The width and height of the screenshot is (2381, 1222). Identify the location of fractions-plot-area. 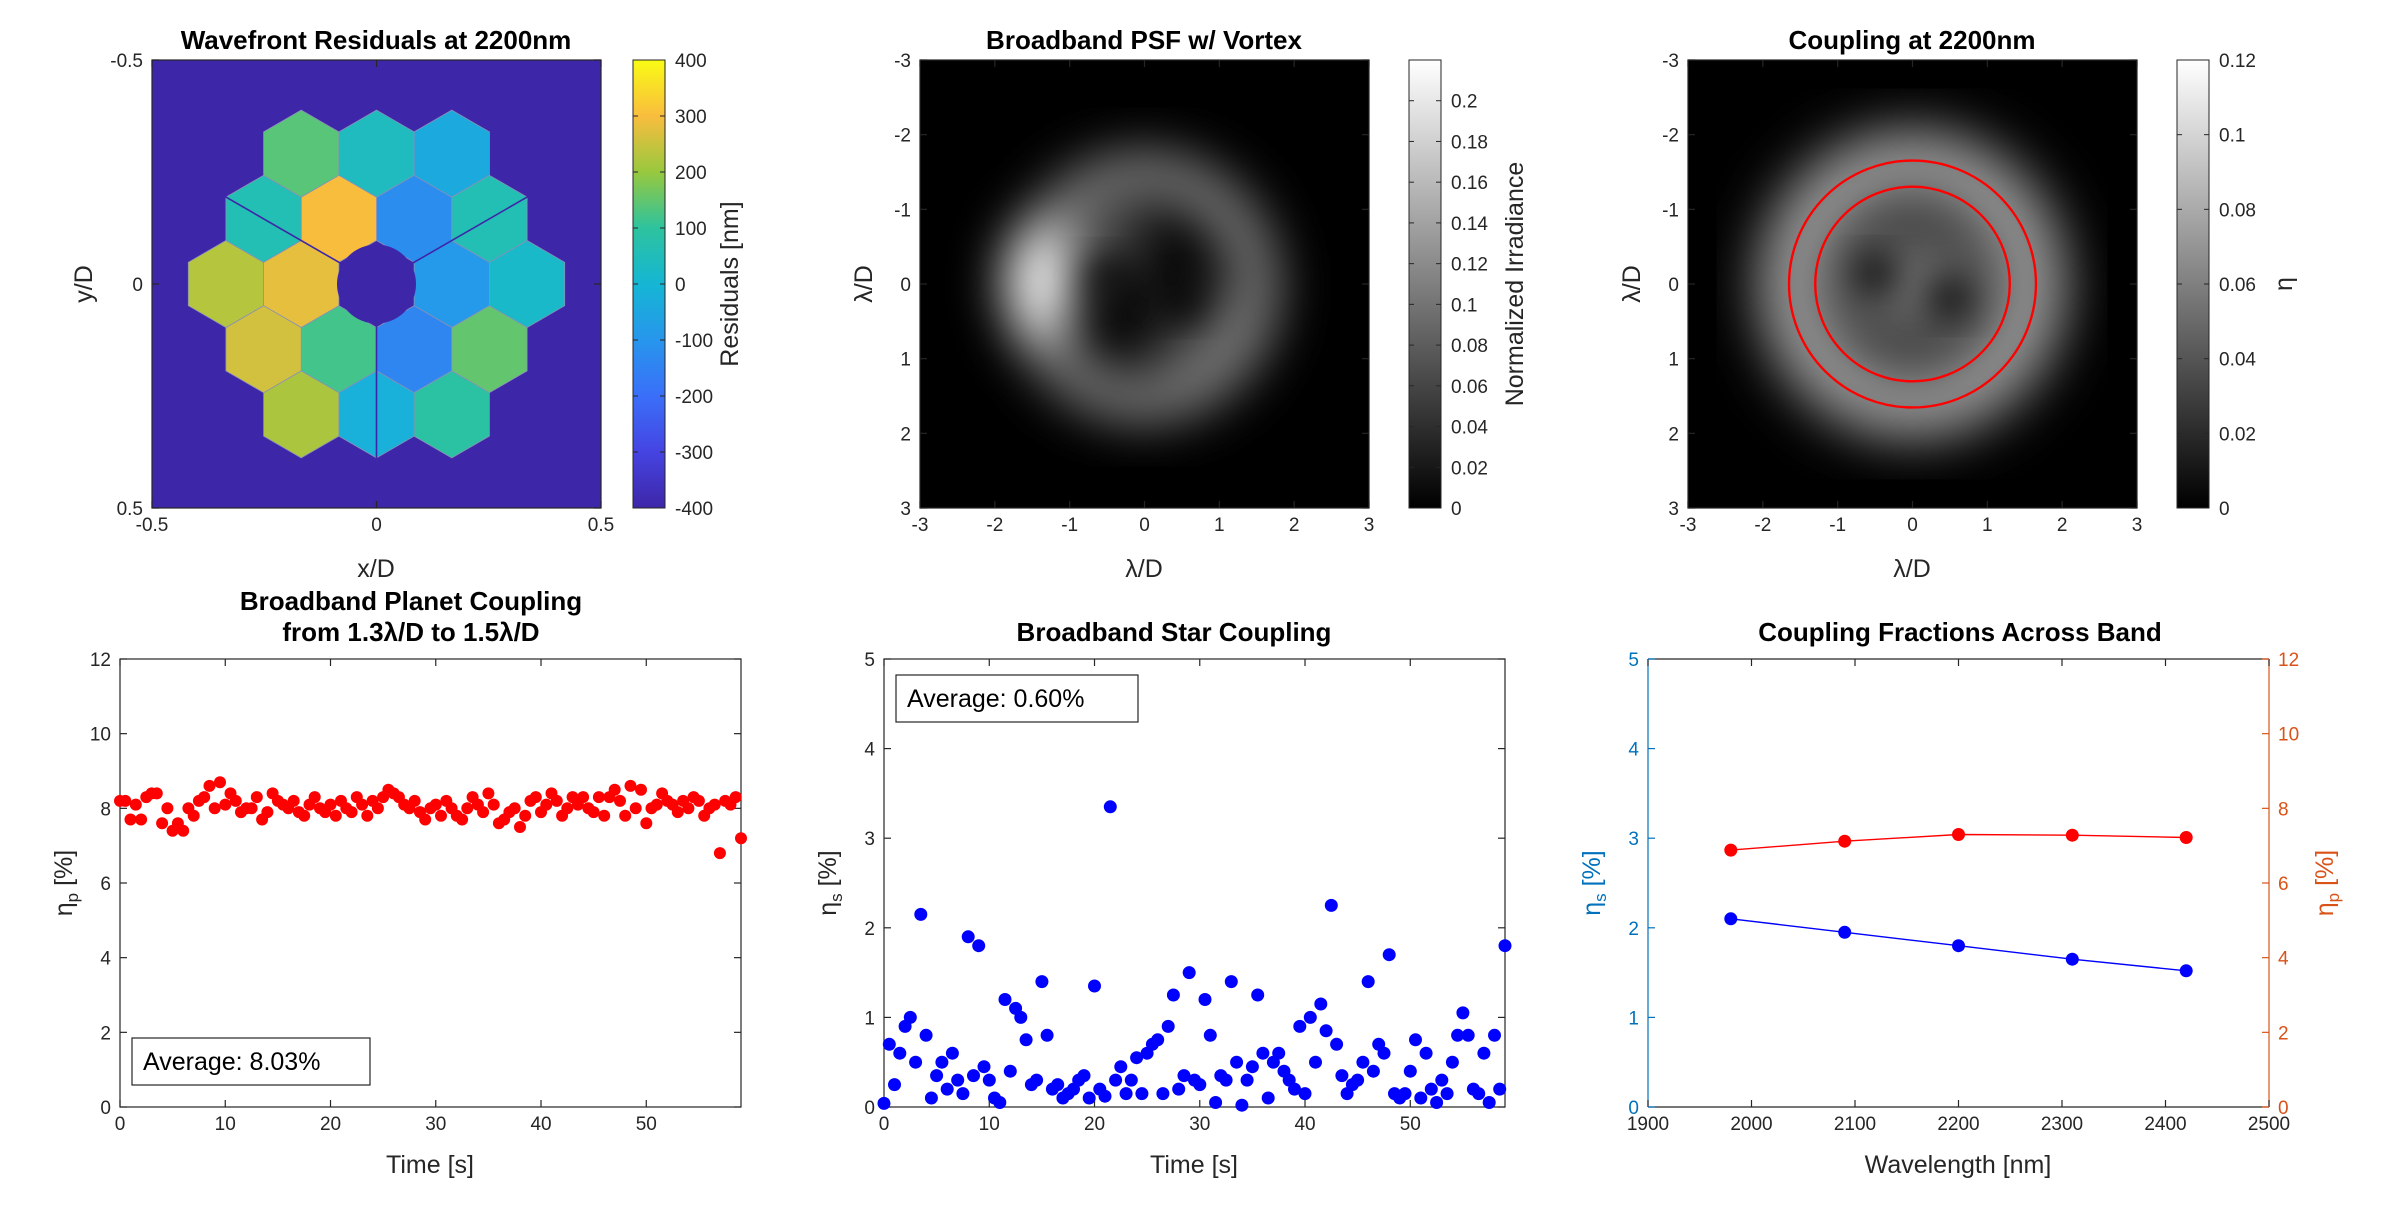
(1958, 883).